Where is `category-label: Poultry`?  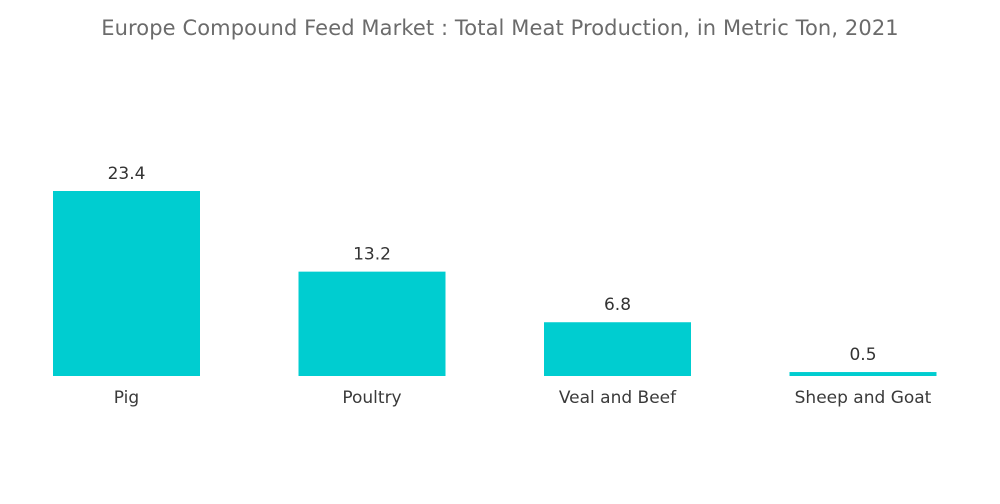 category-label: Poultry is located at coordinates (371, 398).